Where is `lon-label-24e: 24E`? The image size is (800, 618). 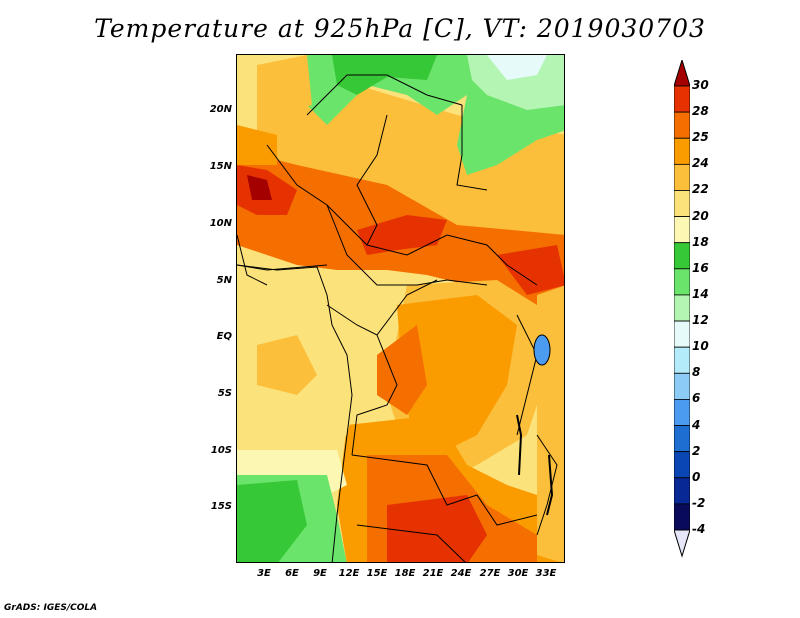 lon-label-24e: 24E is located at coordinates (461, 573).